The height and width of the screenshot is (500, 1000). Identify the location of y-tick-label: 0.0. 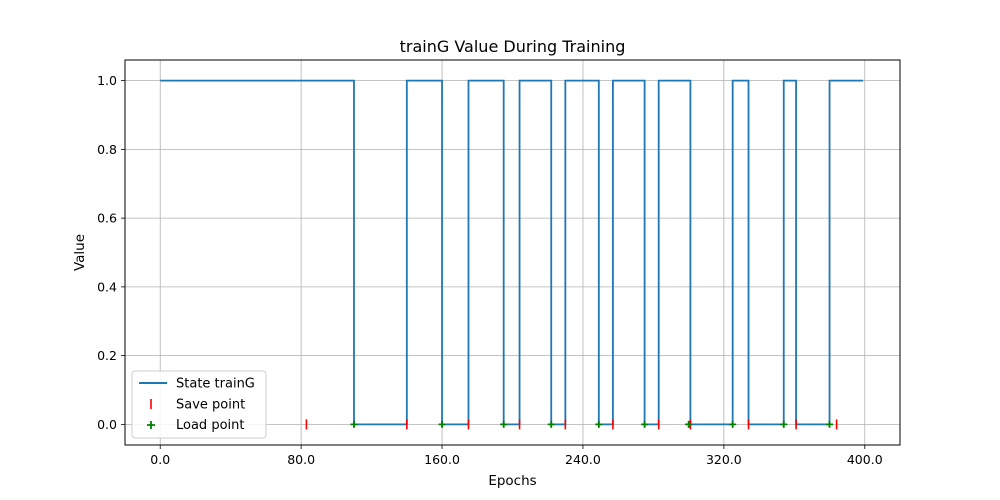
(107, 424).